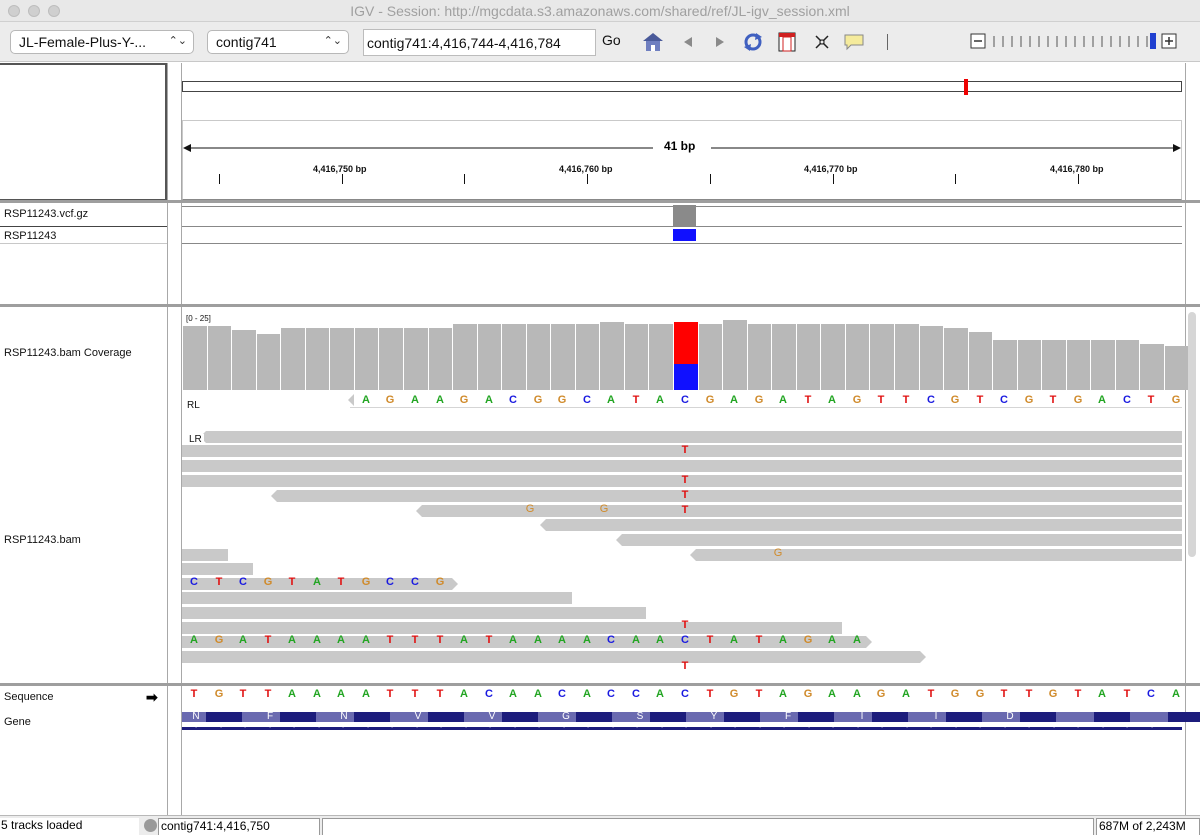  What do you see at coordinates (351, 400) in the screenshot?
I see `read-arrow-left` at bounding box center [351, 400].